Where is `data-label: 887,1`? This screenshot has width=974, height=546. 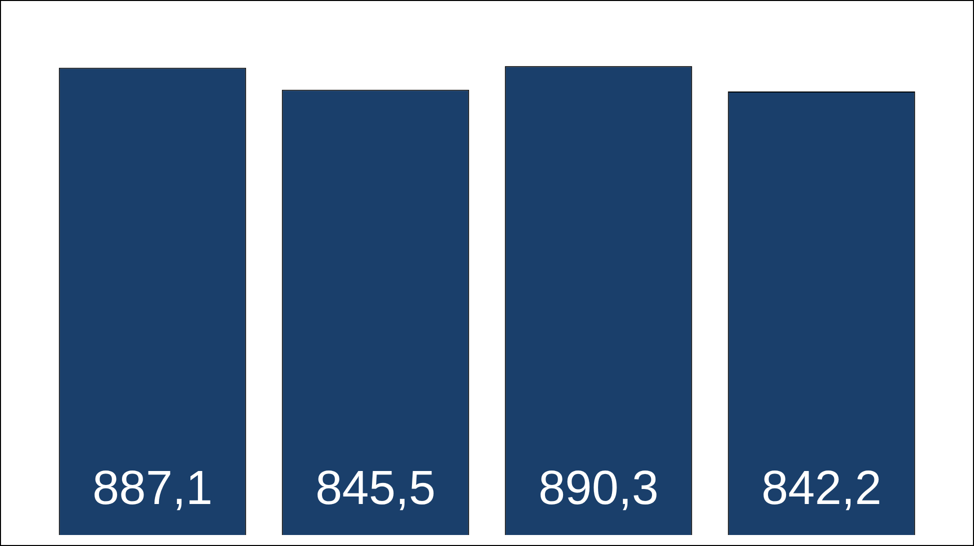
data-label: 887,1 is located at coordinates (152, 489).